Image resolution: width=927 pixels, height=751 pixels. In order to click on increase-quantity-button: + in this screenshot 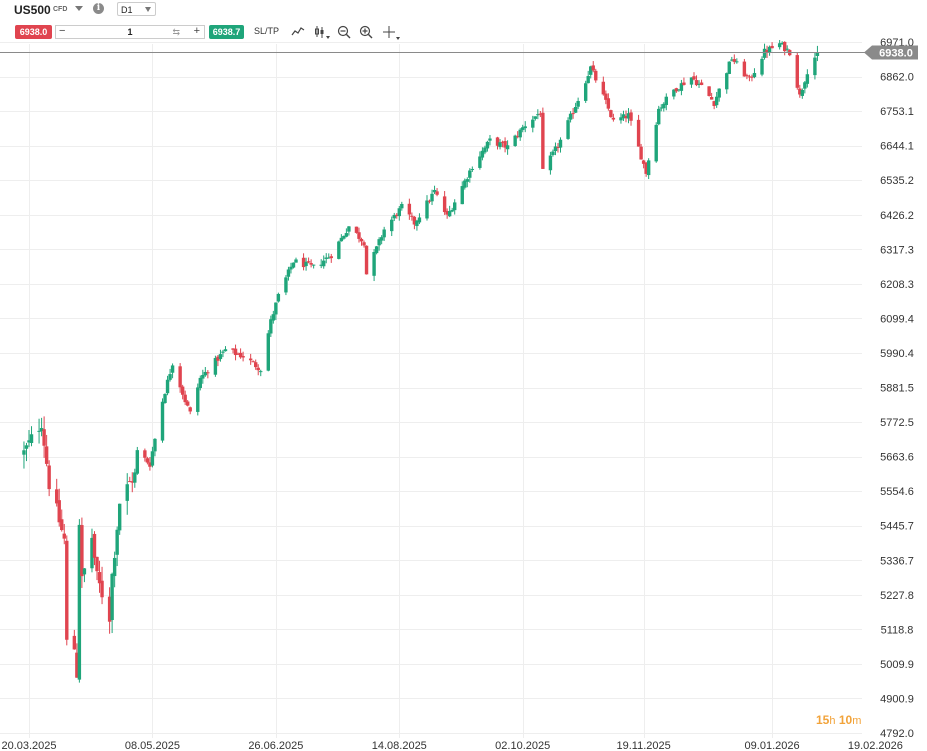, I will do `click(196, 31)`.